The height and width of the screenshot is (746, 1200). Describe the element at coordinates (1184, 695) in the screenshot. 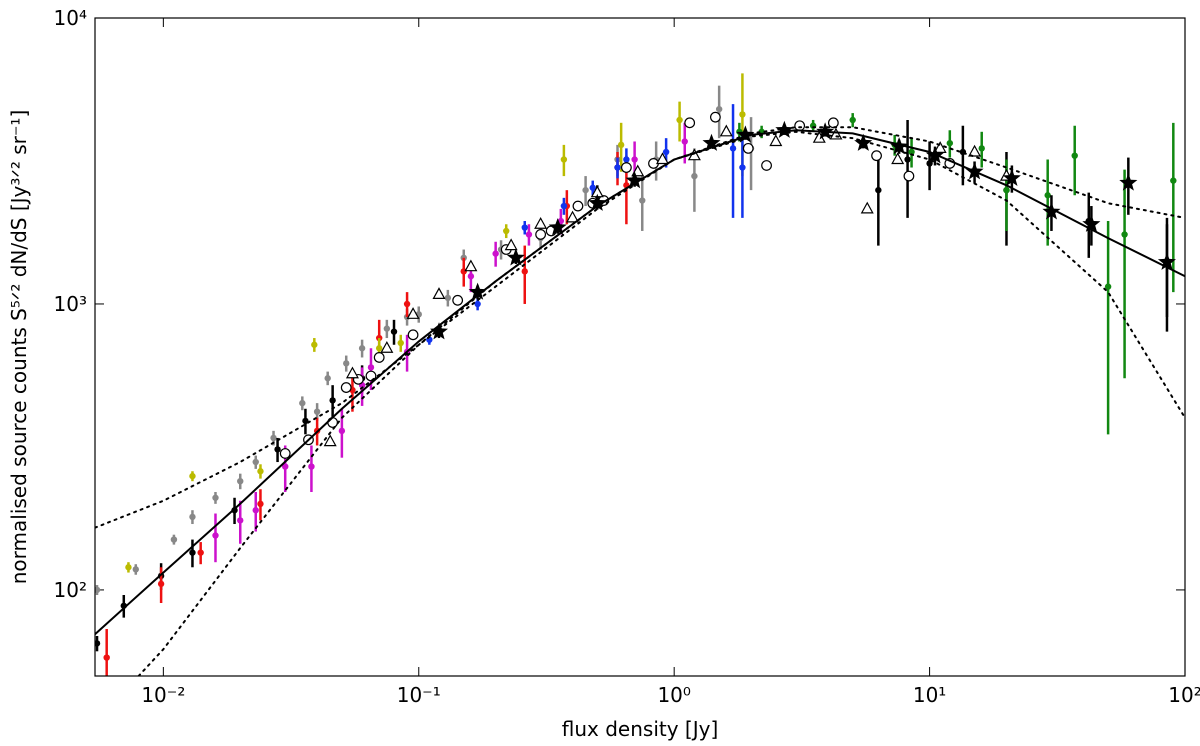

I see `x-tick-label: 10²` at that location.